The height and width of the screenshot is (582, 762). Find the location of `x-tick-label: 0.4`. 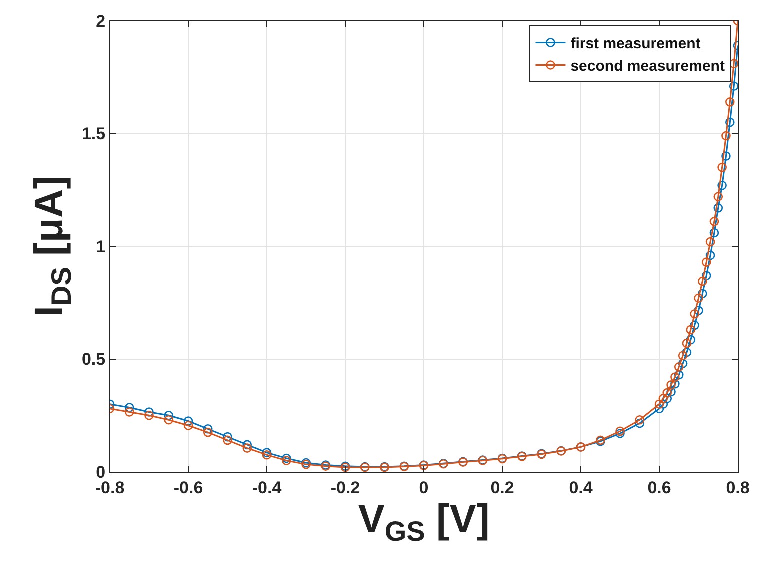

x-tick-label: 0.4 is located at coordinates (581, 488).